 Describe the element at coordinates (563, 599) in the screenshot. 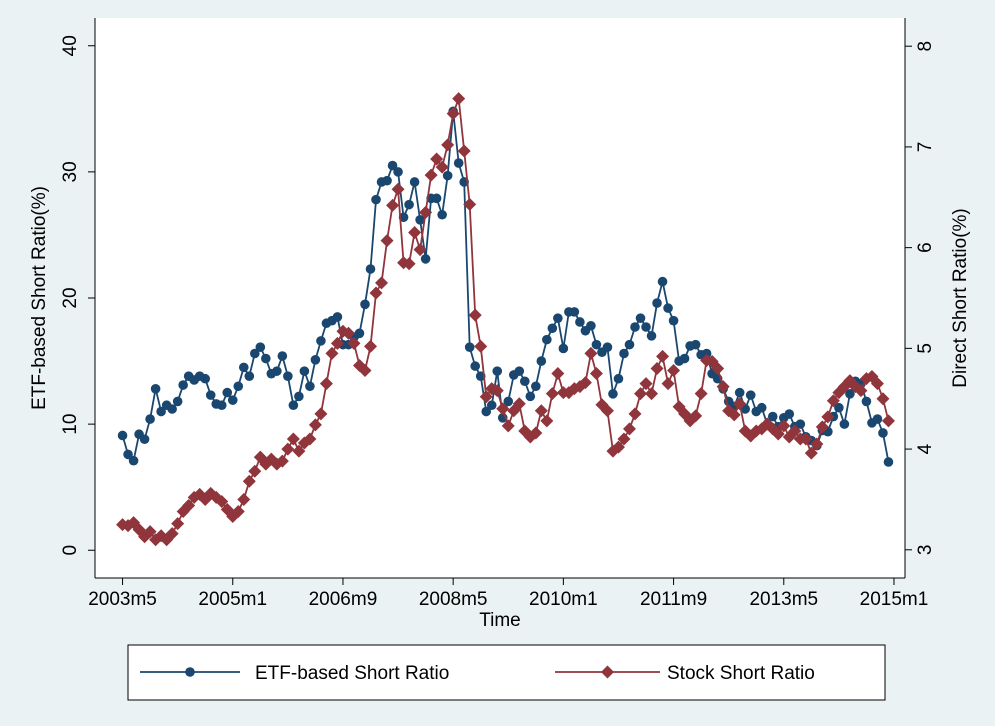

I see `x-tick-label: 2010m1` at that location.